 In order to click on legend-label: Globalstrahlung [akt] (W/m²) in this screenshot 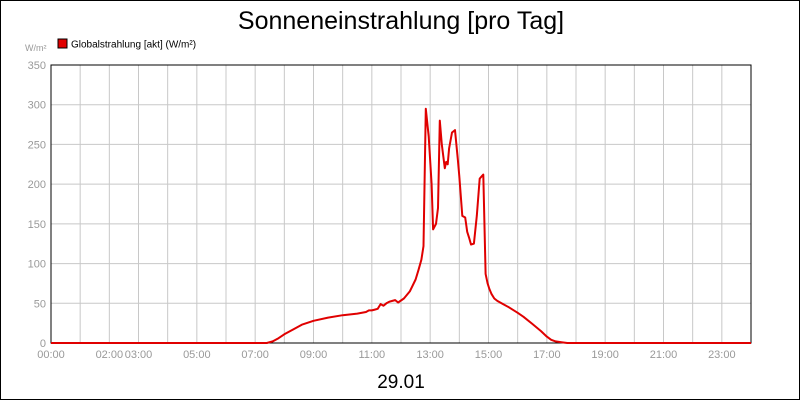, I will do `click(133, 45)`.